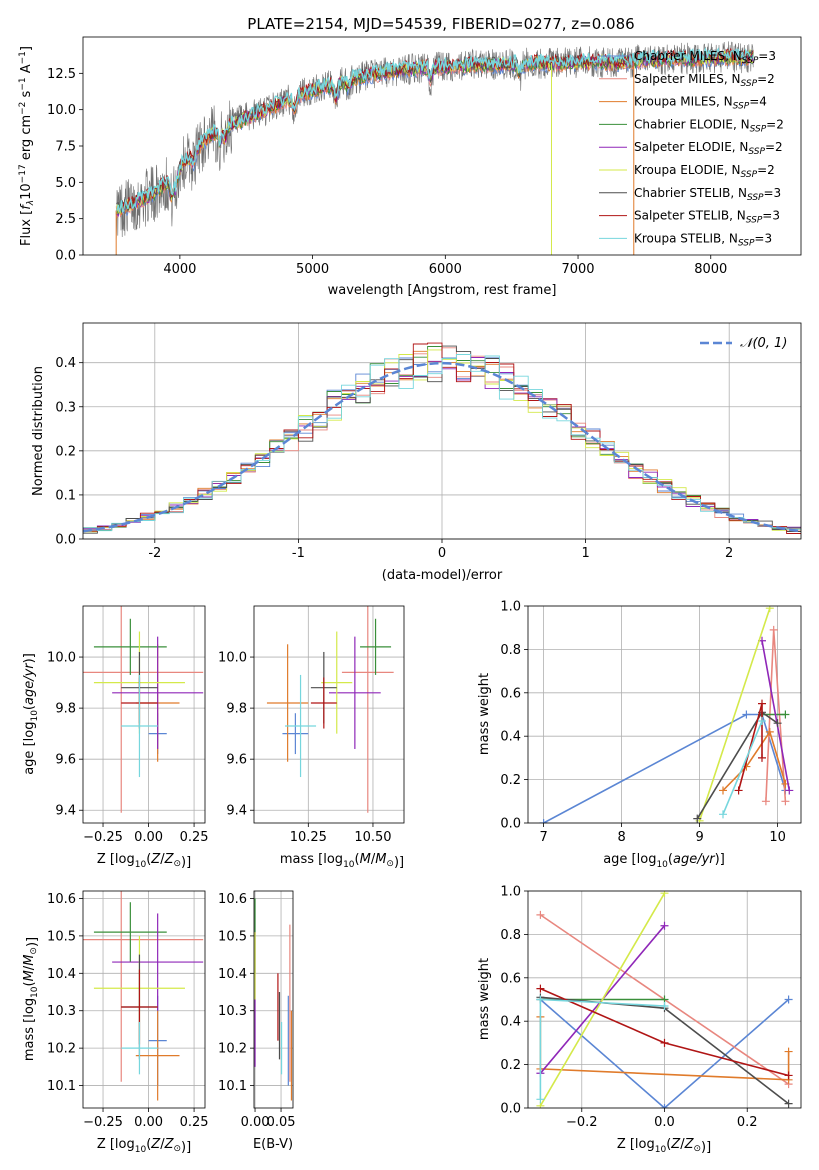 This screenshot has width=819, height=1170. Describe the element at coordinates (582, 1122) in the screenshot. I see `x-tick-label: −0.2` at that location.